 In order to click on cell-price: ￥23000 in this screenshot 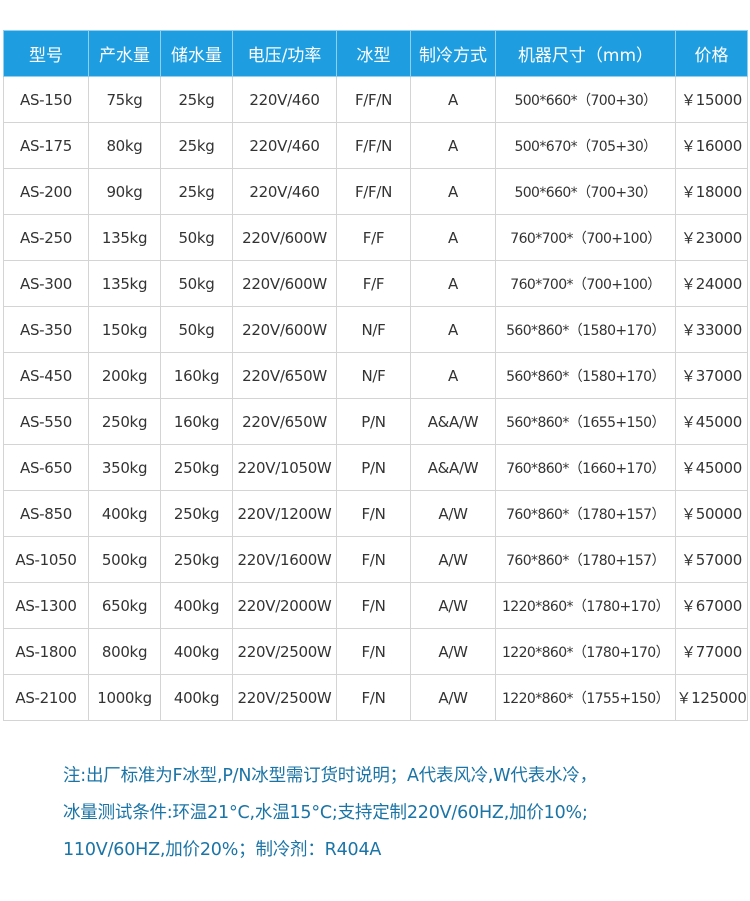, I will do `click(711, 237)`.